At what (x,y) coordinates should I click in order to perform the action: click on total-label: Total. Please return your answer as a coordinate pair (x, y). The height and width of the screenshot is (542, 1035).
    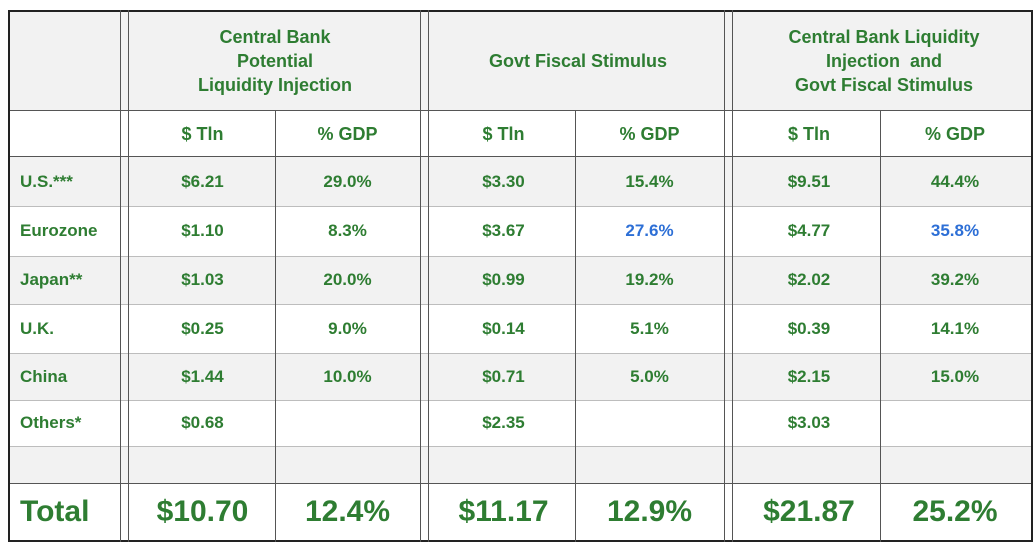
    Looking at the image, I should click on (55, 511).